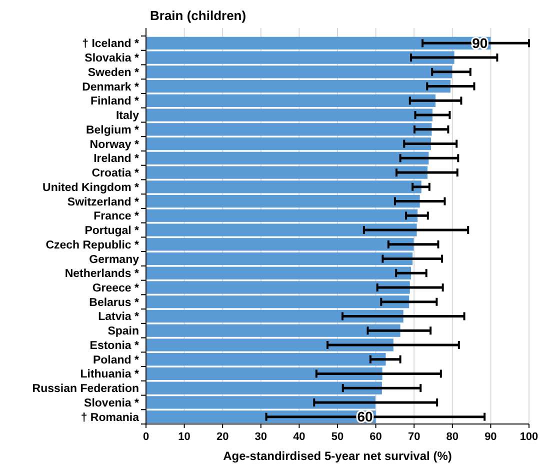 The height and width of the screenshot is (468, 557). What do you see at coordinates (115, 346) in the screenshot?
I see `y-tick-label: Estonia *` at bounding box center [115, 346].